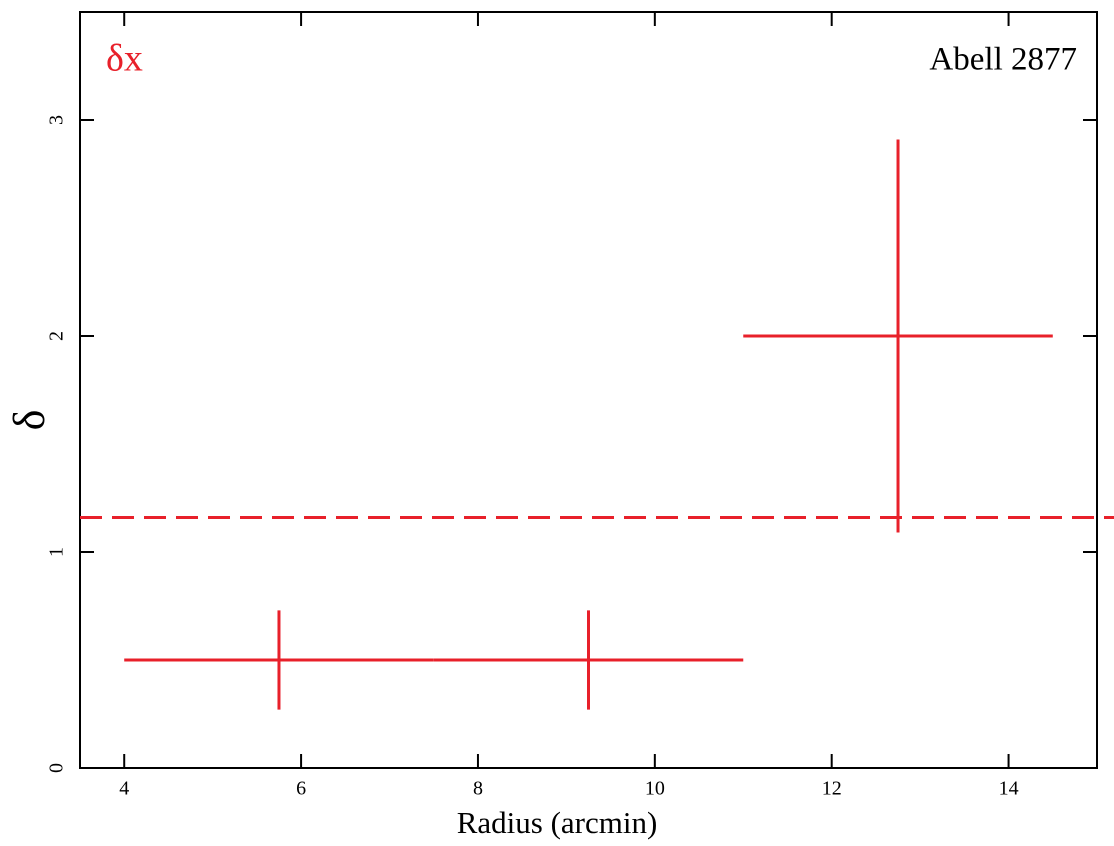  What do you see at coordinates (29, 420) in the screenshot?
I see `y-axis-label: δ` at bounding box center [29, 420].